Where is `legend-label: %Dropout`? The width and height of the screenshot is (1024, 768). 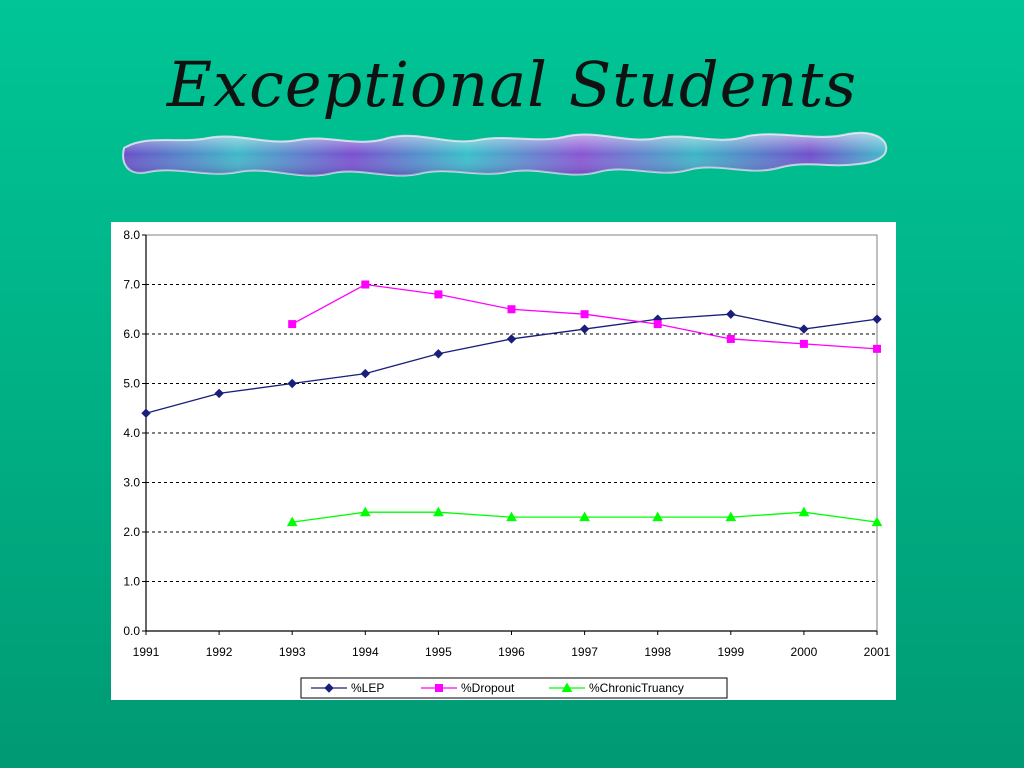
legend-label: %Dropout is located at coordinates (488, 688).